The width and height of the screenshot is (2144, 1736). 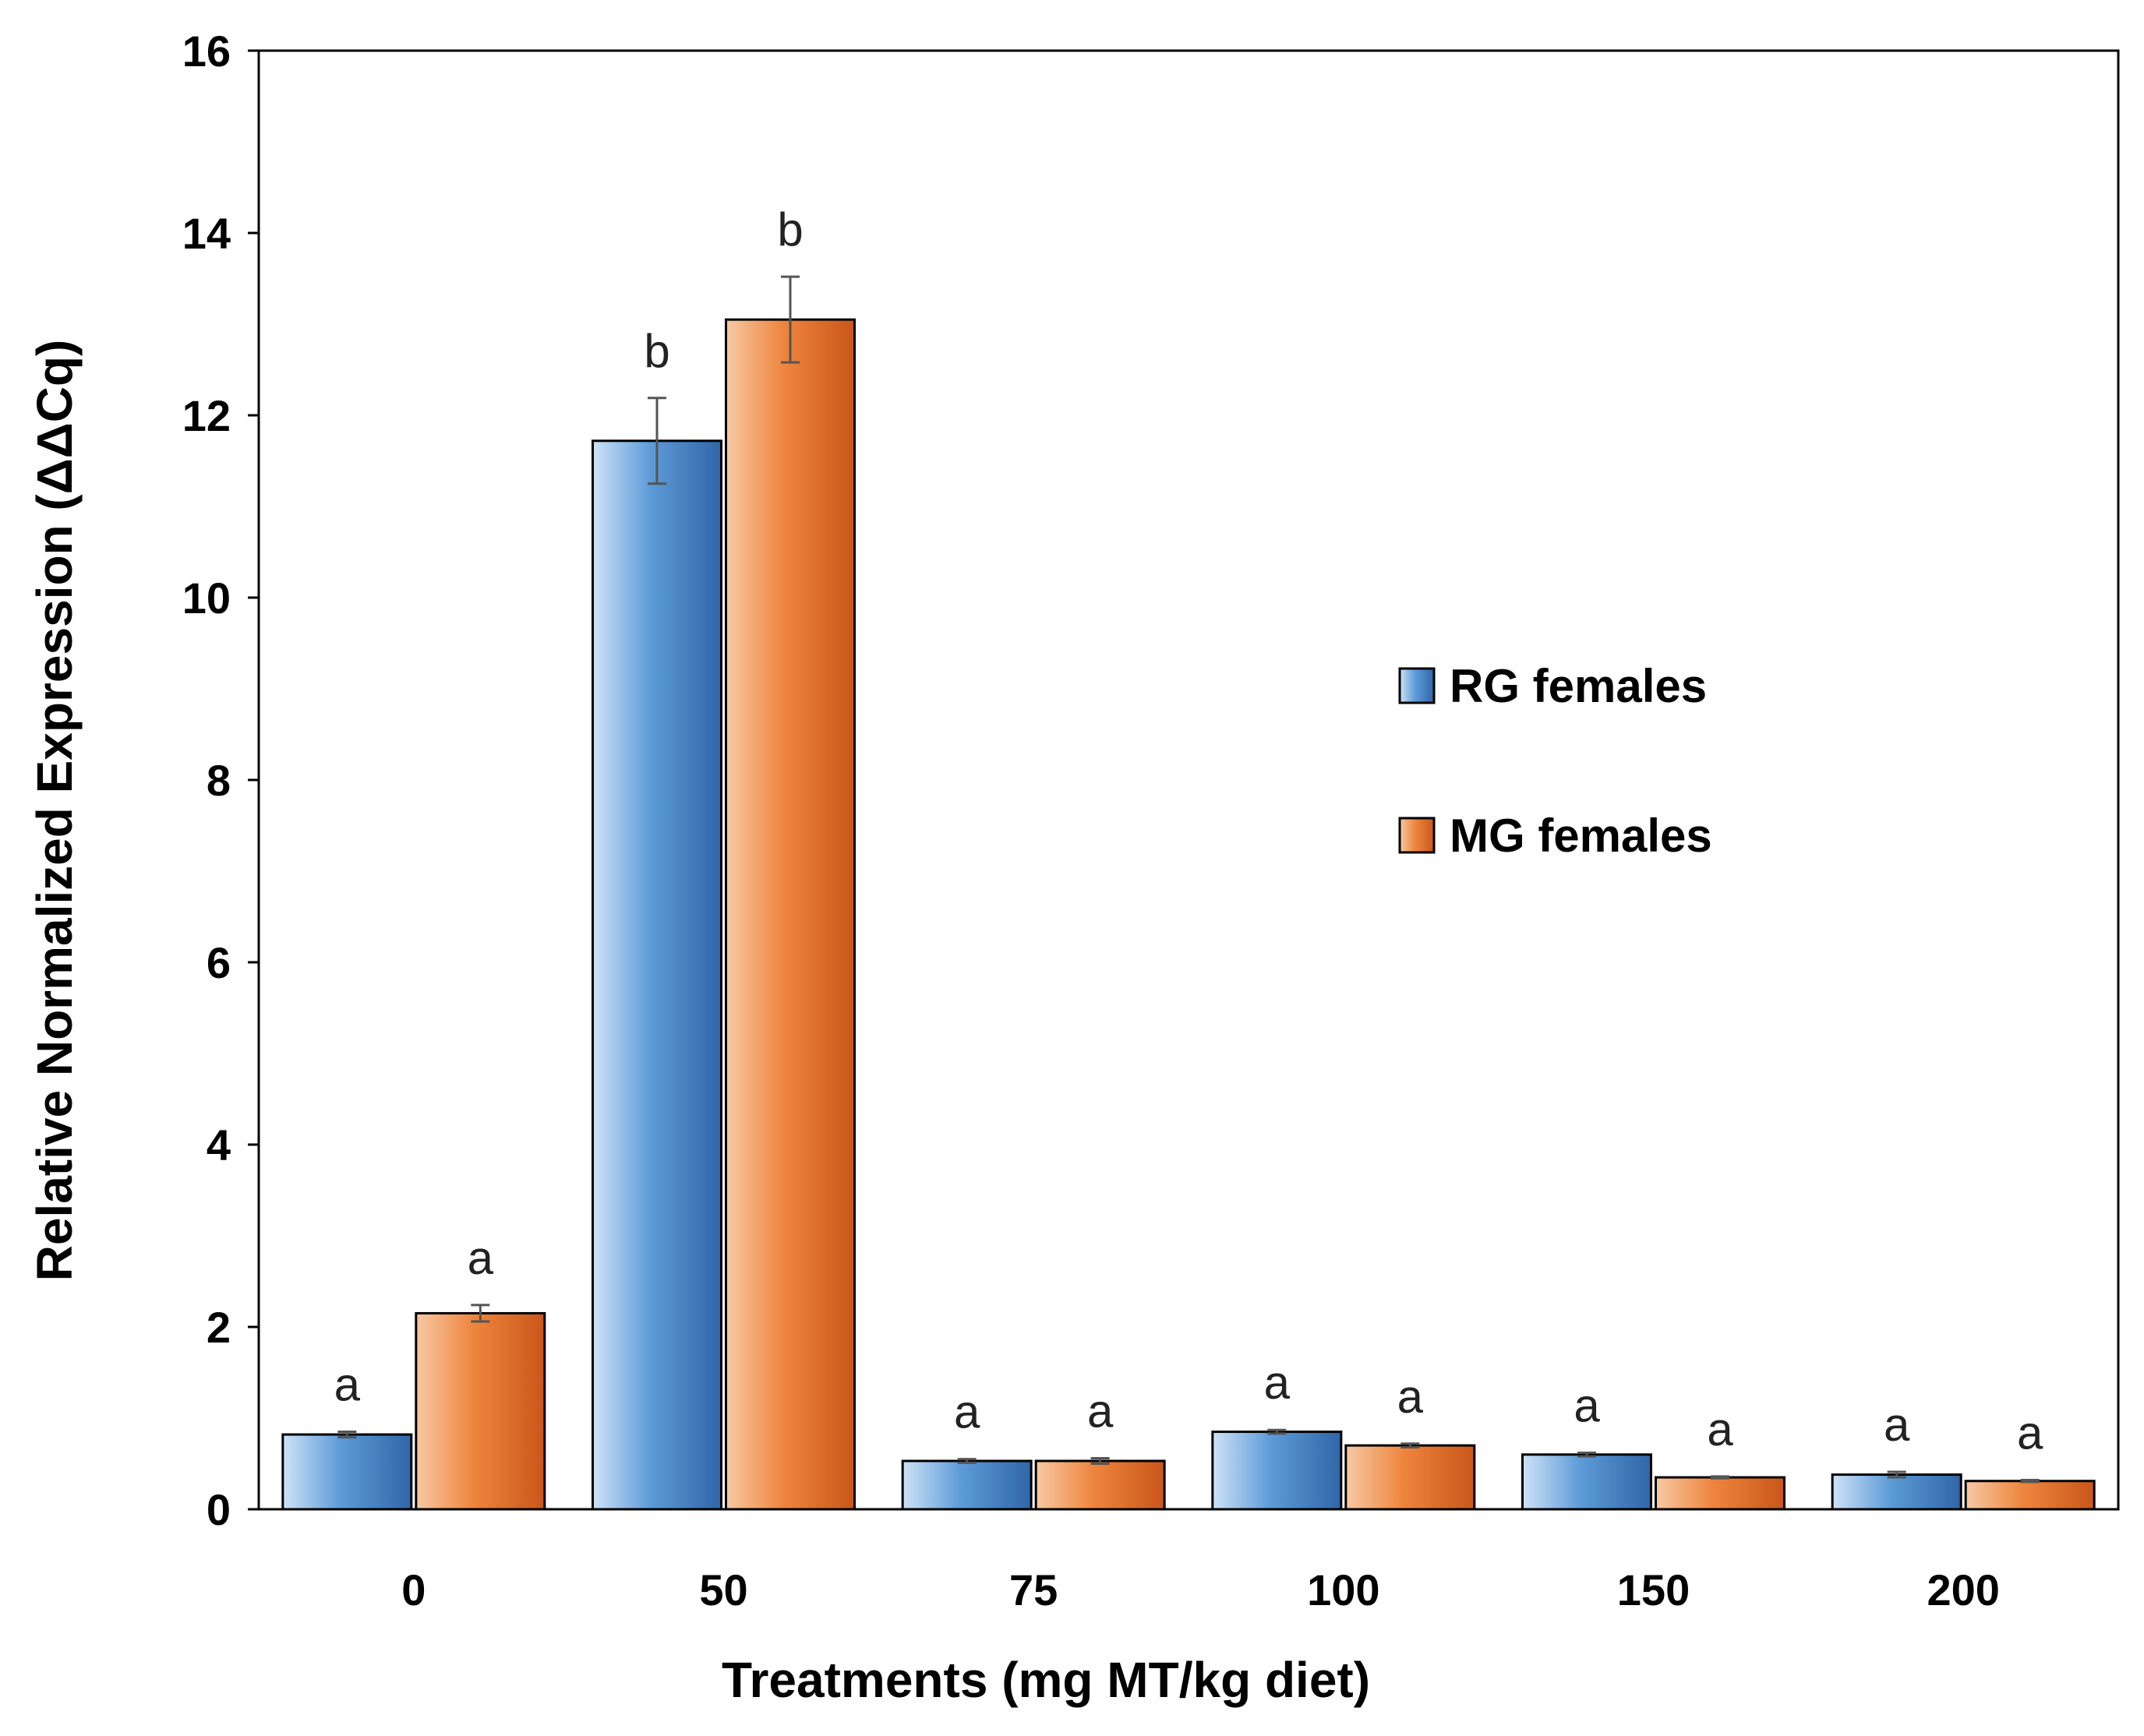 What do you see at coordinates (219, 962) in the screenshot?
I see `y-tick-label: 6` at bounding box center [219, 962].